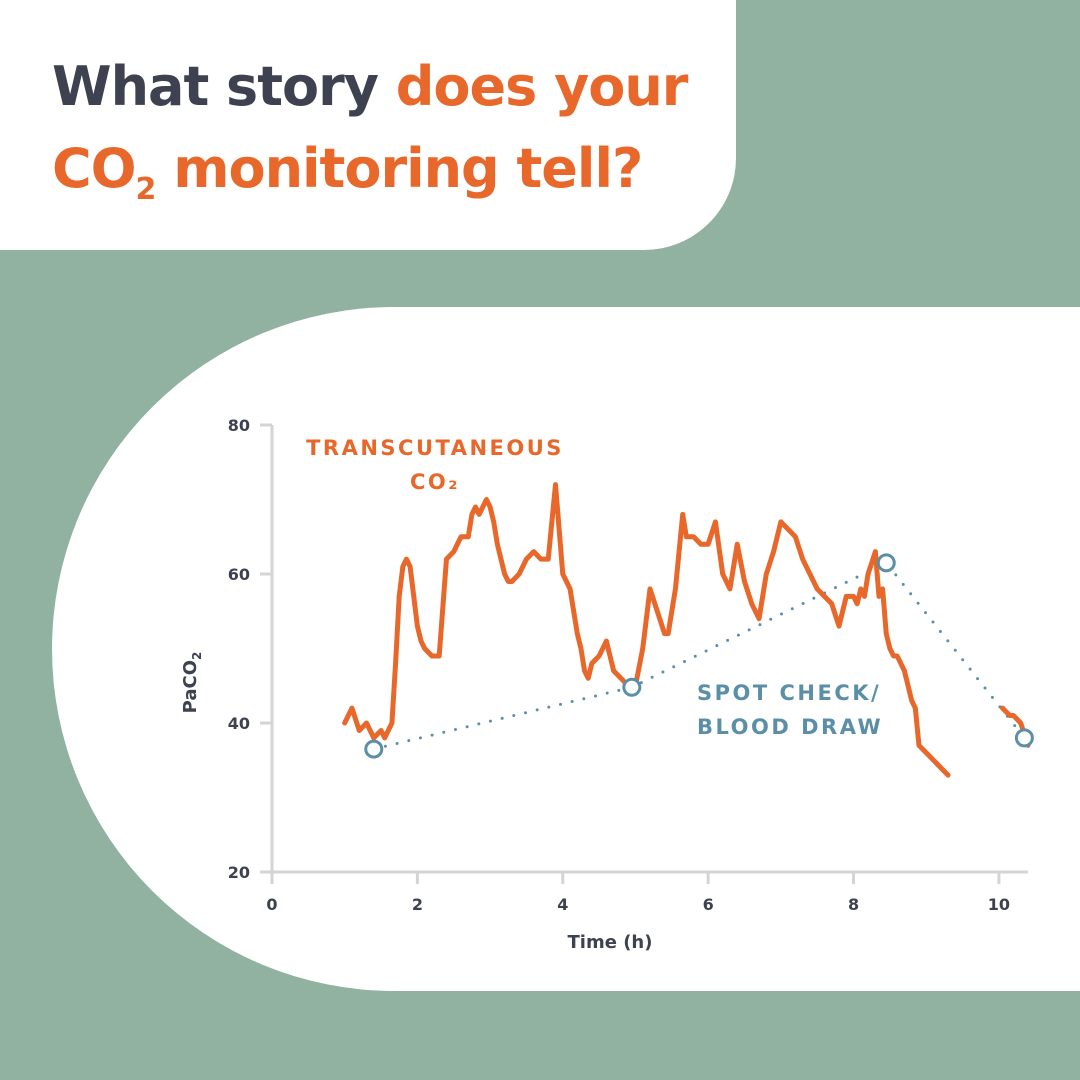  Describe the element at coordinates (417, 904) in the screenshot. I see `x-tick-label: 2` at that location.